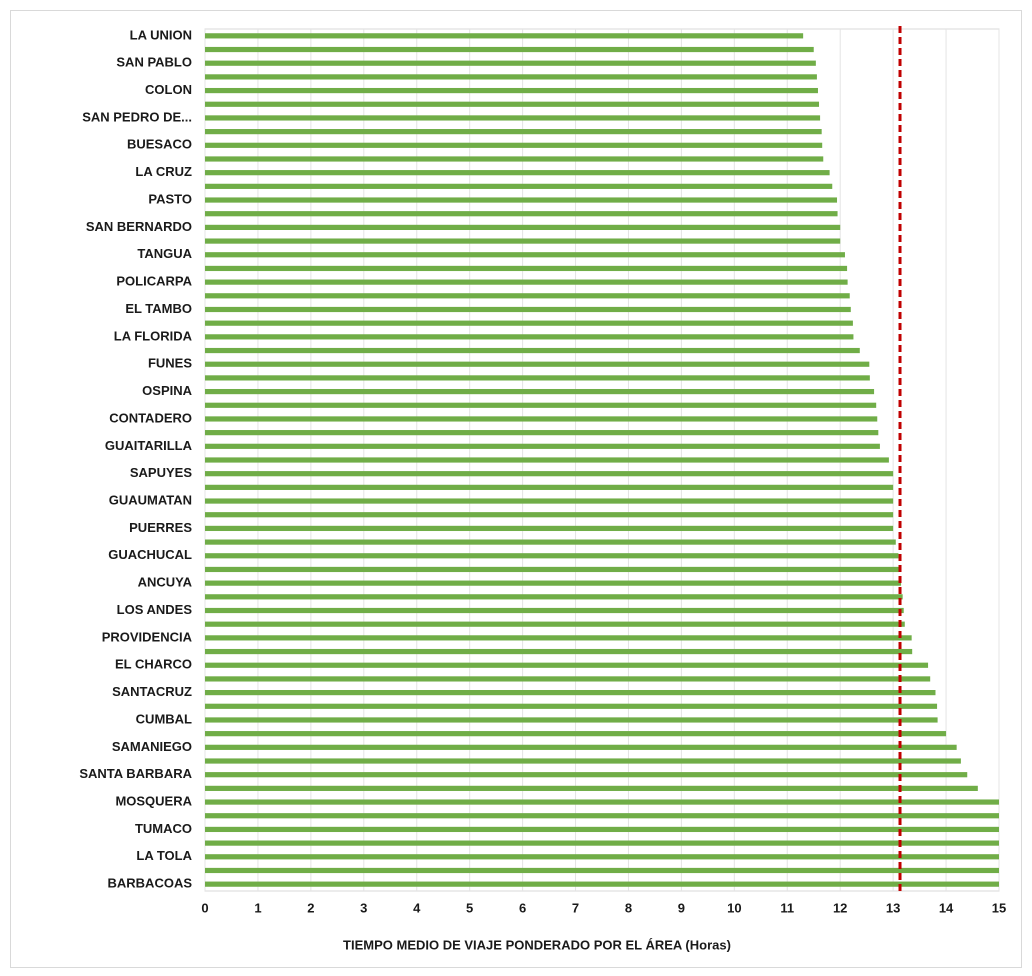 The width and height of the screenshot is (1032, 976). Describe the element at coordinates (152, 691) in the screenshot. I see `y-tick-label: SANTACRUZ` at that location.